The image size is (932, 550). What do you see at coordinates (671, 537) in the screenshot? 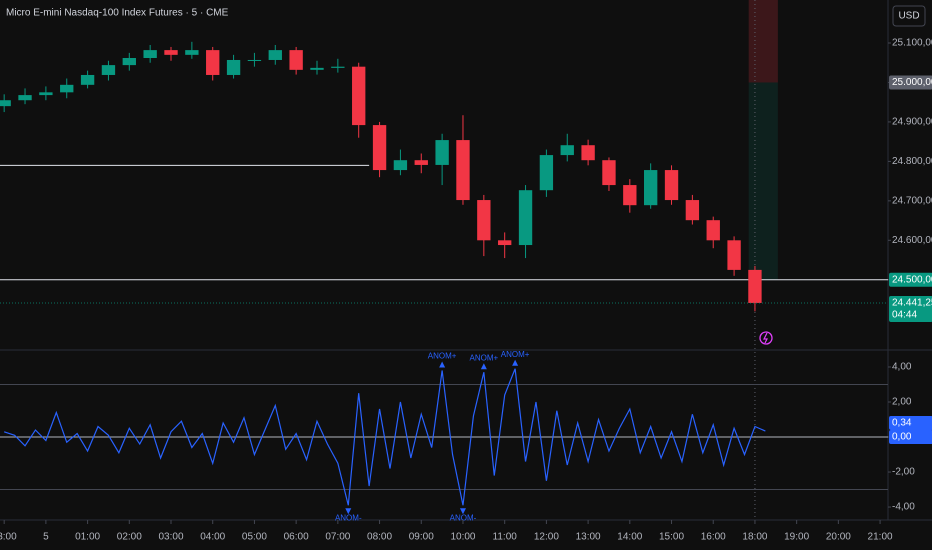
I see `x-tick-label: 15:00` at bounding box center [671, 537].